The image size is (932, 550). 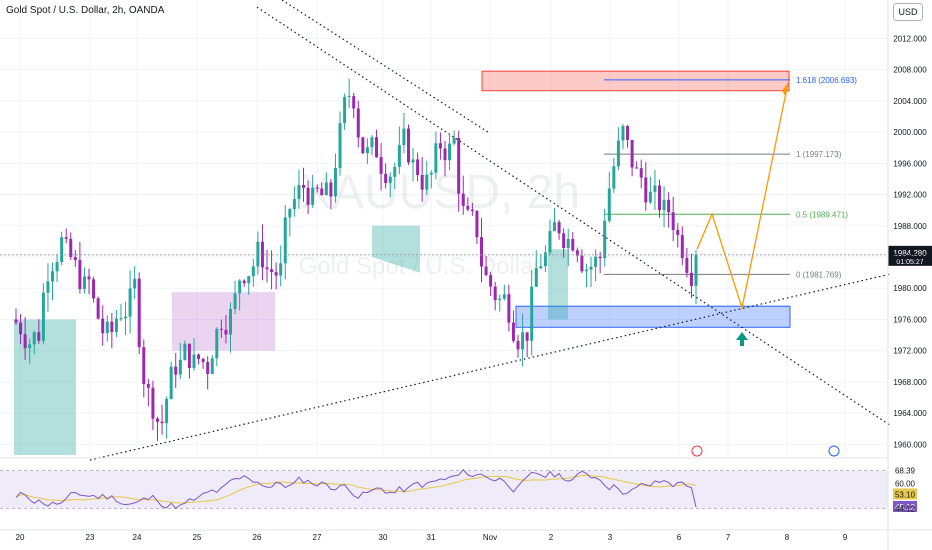 What do you see at coordinates (385, 66) in the screenshot?
I see `trendline-descending-ext` at bounding box center [385, 66].